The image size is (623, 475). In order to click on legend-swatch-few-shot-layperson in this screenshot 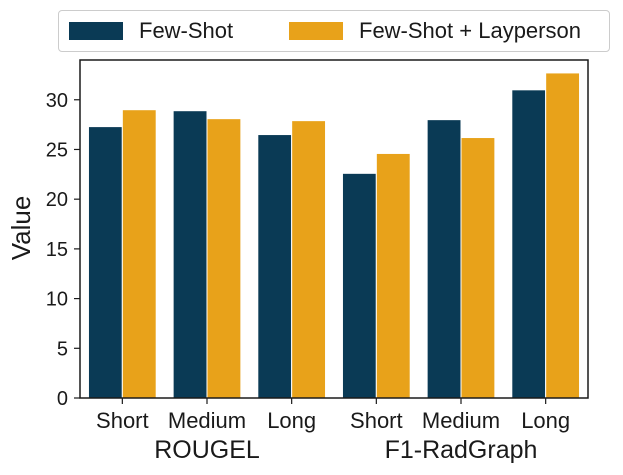, I will do `click(316, 31)`.